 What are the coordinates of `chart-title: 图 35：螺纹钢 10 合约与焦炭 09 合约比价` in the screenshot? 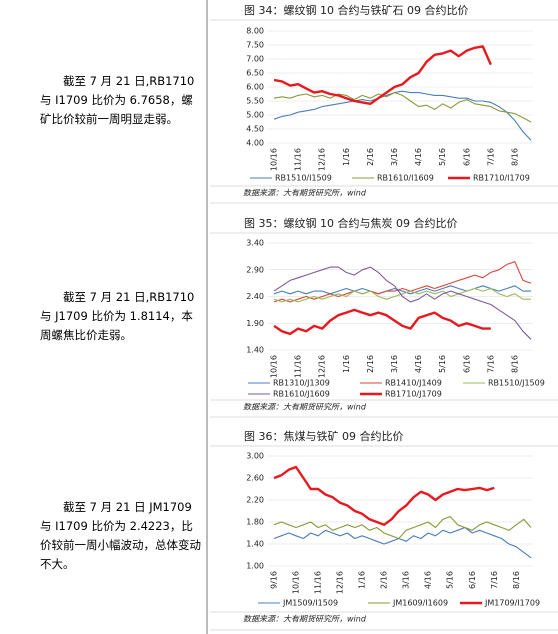 It's located at (350, 223).